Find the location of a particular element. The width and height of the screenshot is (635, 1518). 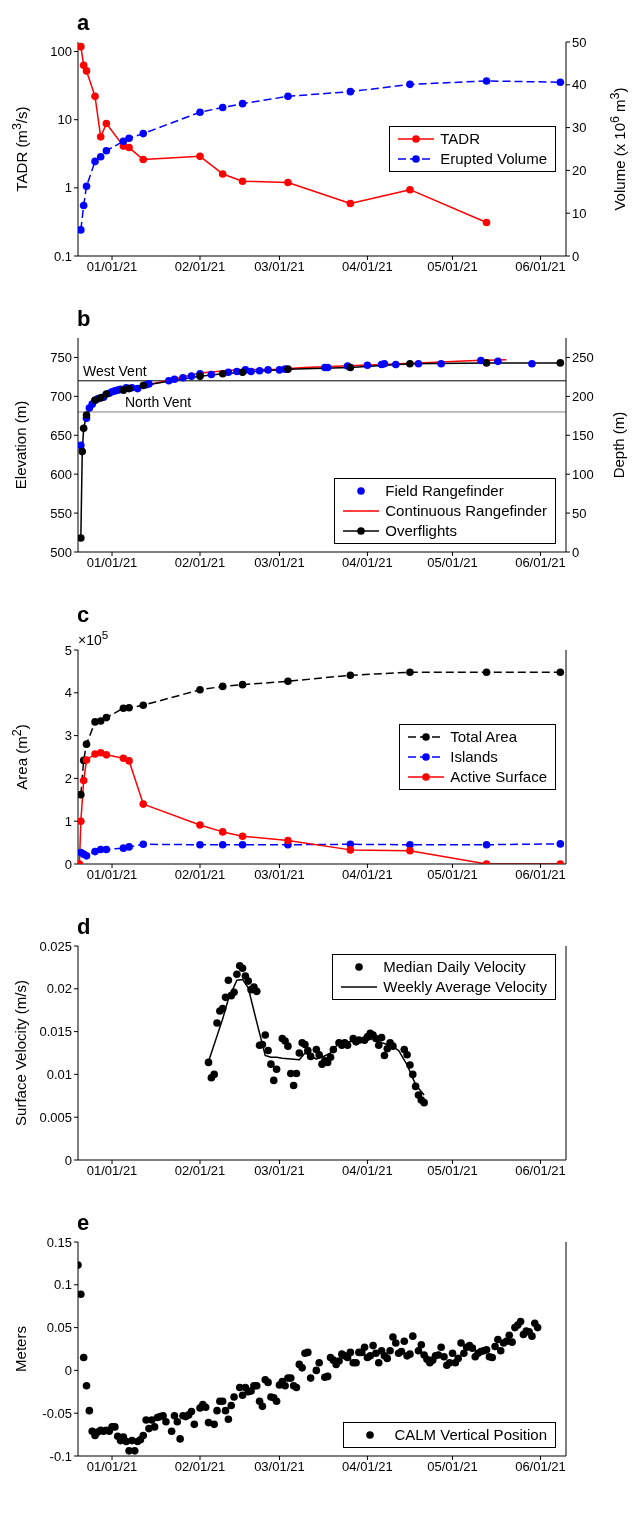

legend-label: Median Daily Velocity is located at coordinates (454, 967).